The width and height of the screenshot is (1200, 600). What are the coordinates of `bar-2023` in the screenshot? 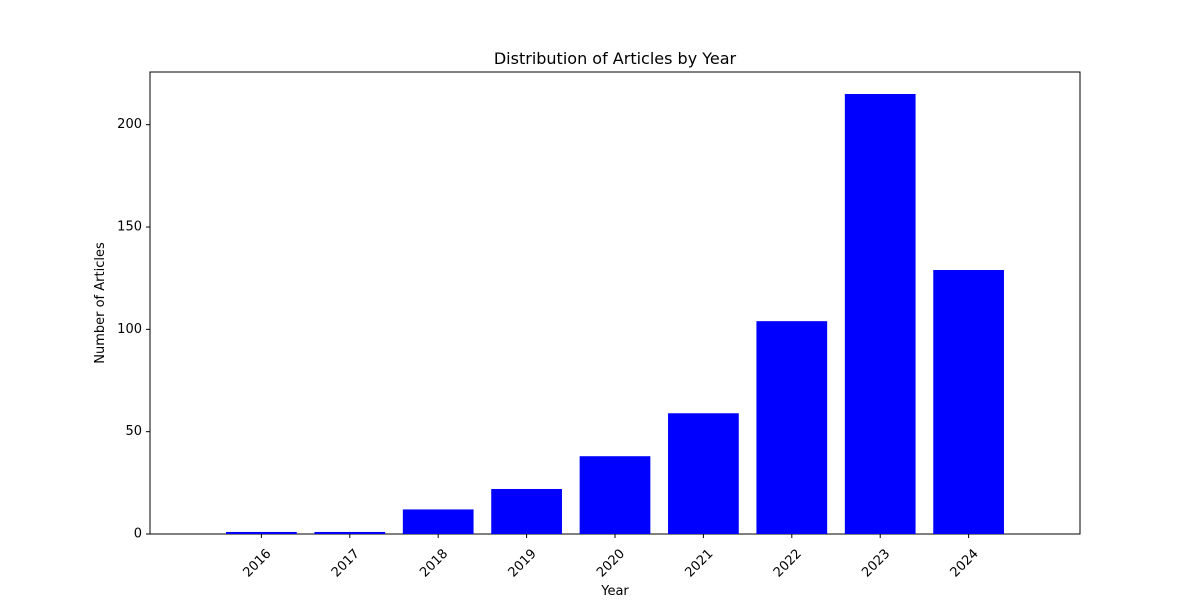 It's located at (880, 314).